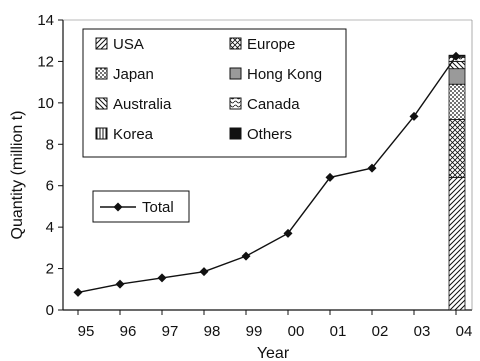  I want to click on legend-marker-sample, so click(118, 207).